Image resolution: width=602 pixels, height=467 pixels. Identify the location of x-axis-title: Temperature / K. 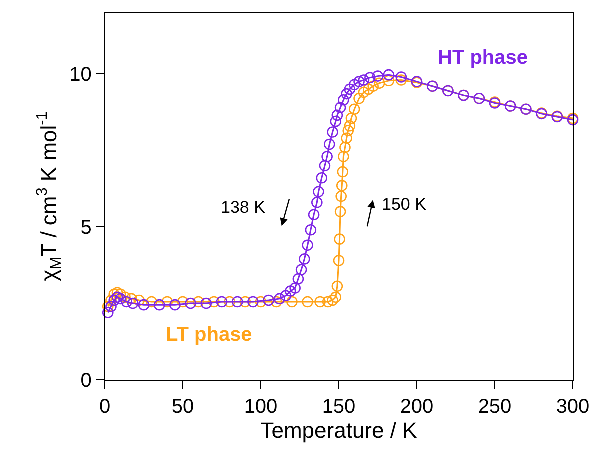
(339, 431).